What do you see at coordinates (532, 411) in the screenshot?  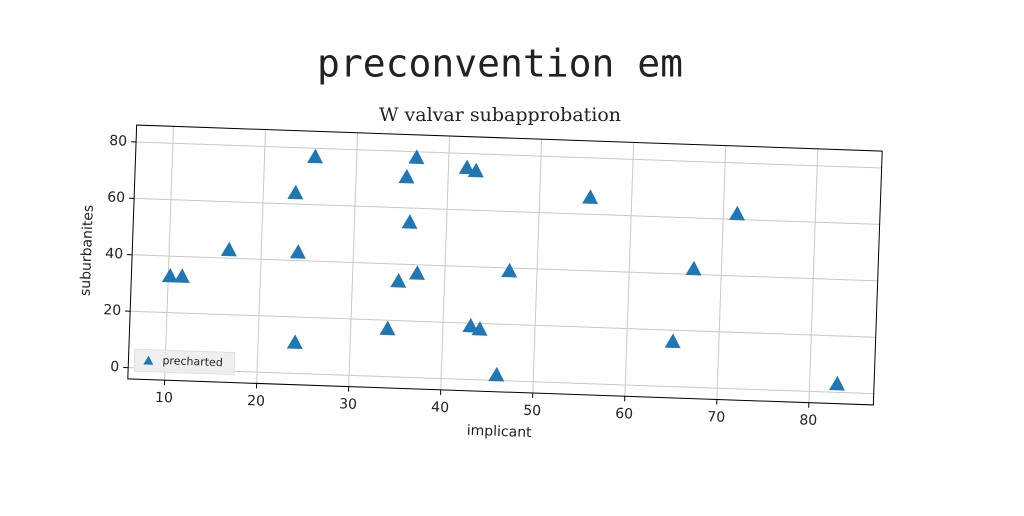 I see `x-tick-label: 50` at bounding box center [532, 411].